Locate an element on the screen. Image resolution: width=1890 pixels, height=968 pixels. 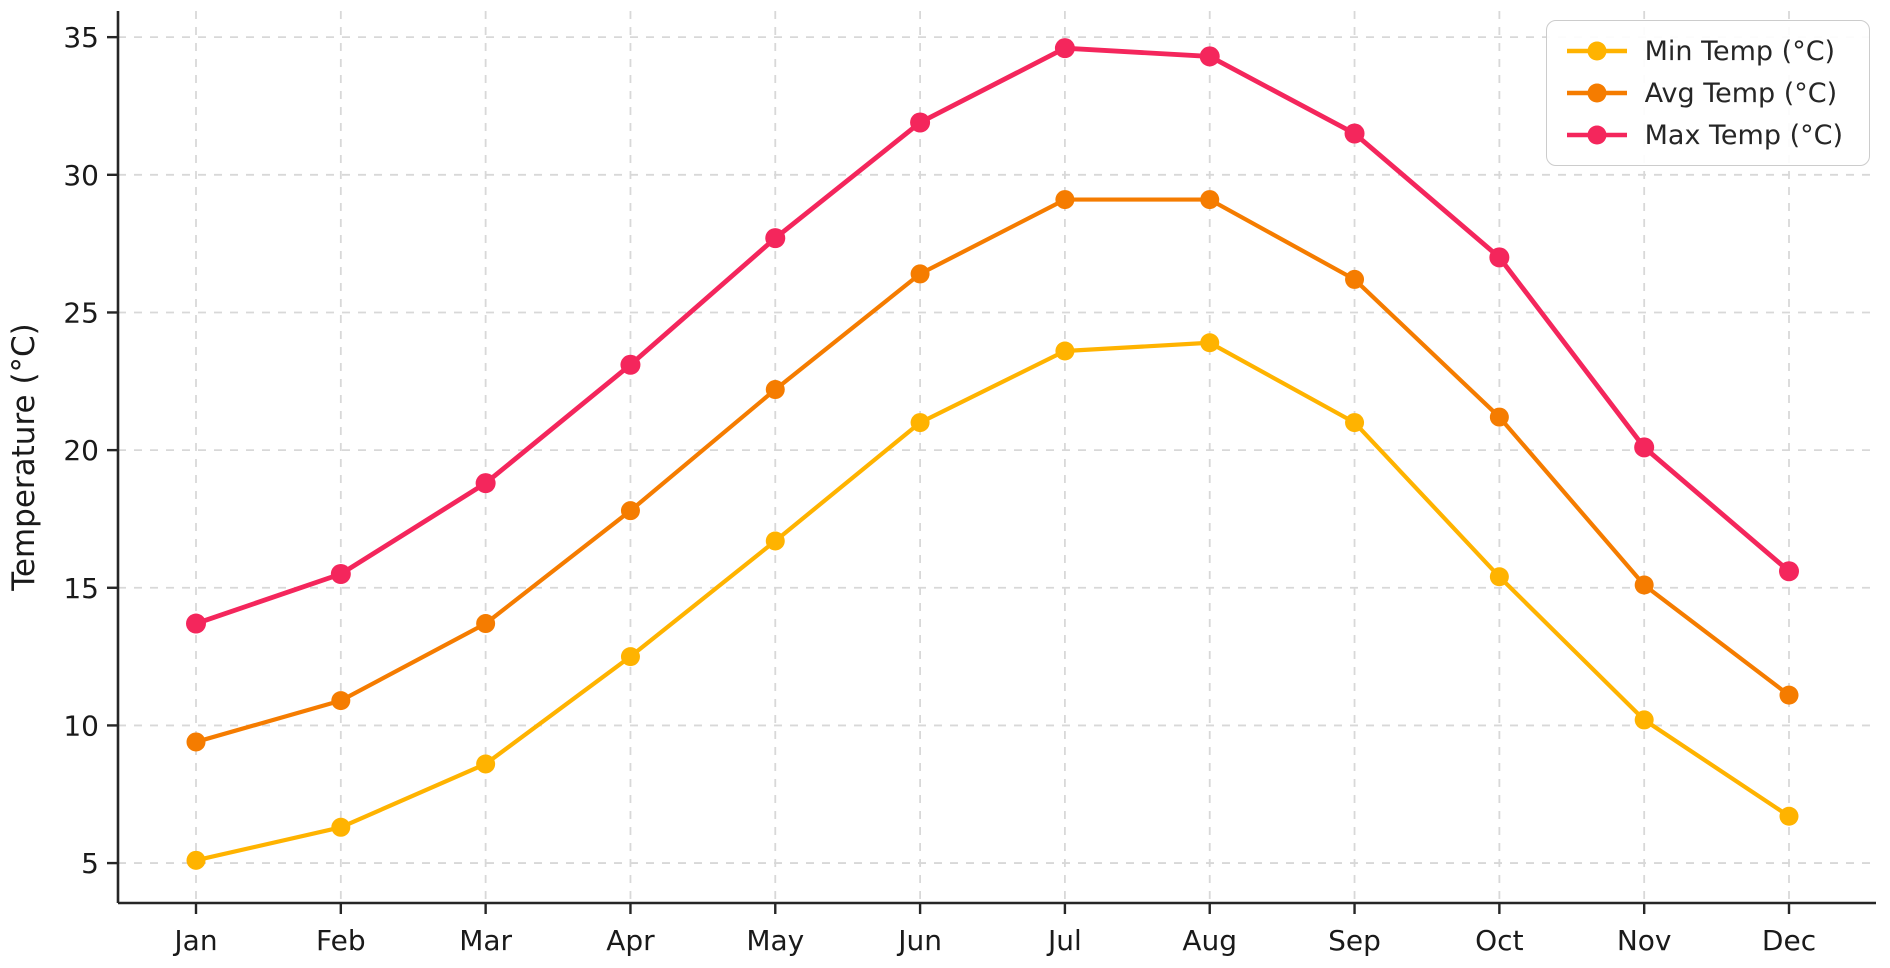
data-point-max-temp-c-oct is located at coordinates (1499, 257).